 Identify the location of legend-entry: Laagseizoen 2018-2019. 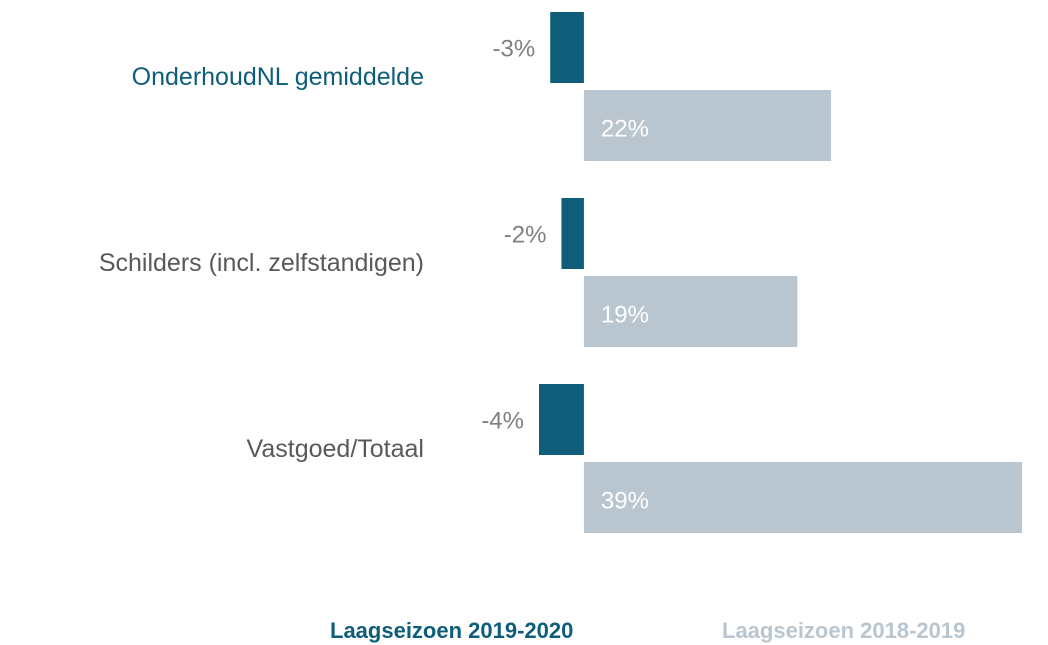
(843, 630).